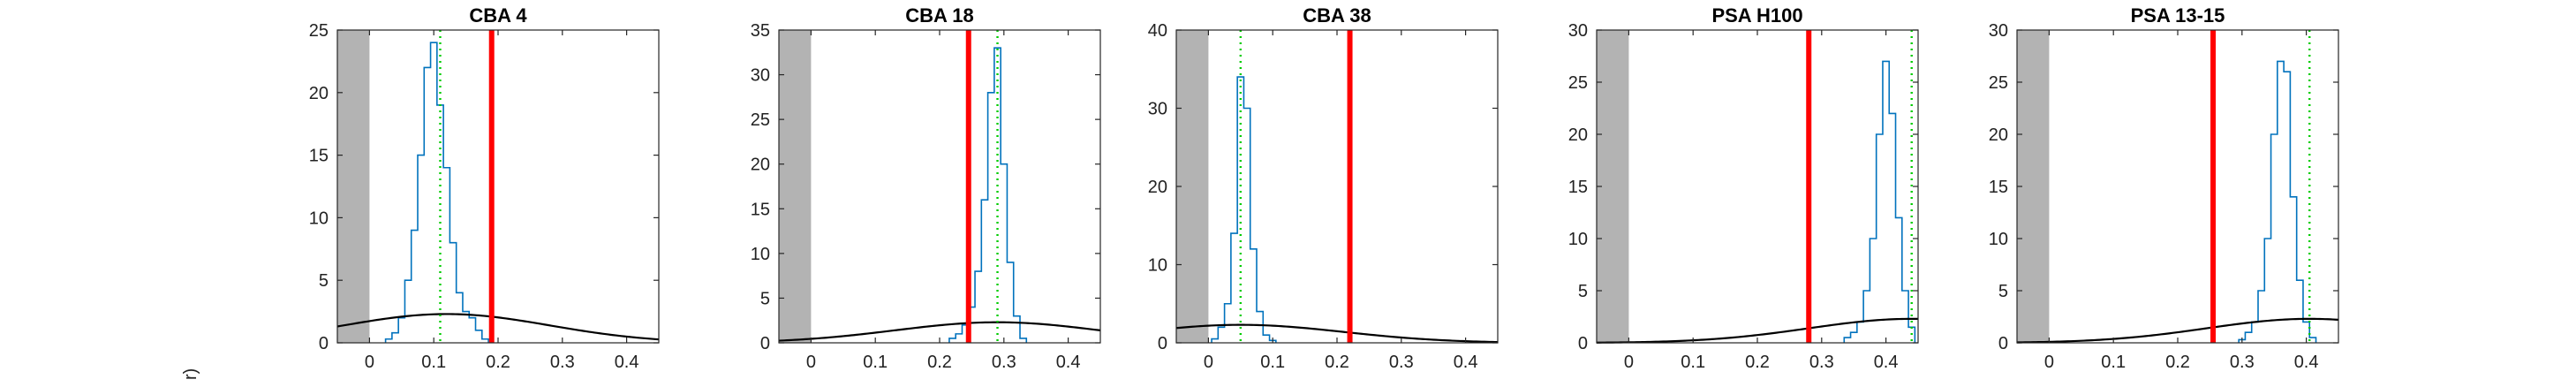  I want to click on chart-panel-3: 0 0.1 0.2 0.3 0.4 0 10 20 30 40 CBA 38, so click(1323, 188).